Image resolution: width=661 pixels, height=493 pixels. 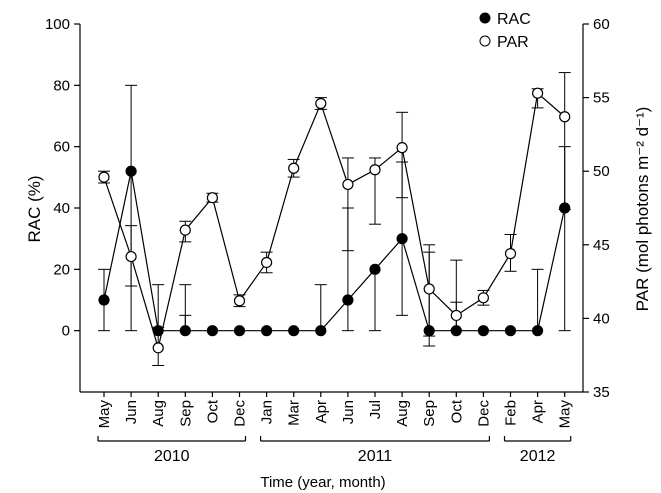 What do you see at coordinates (601, 171) in the screenshot?
I see `y-right-tick-label: 50` at bounding box center [601, 171].